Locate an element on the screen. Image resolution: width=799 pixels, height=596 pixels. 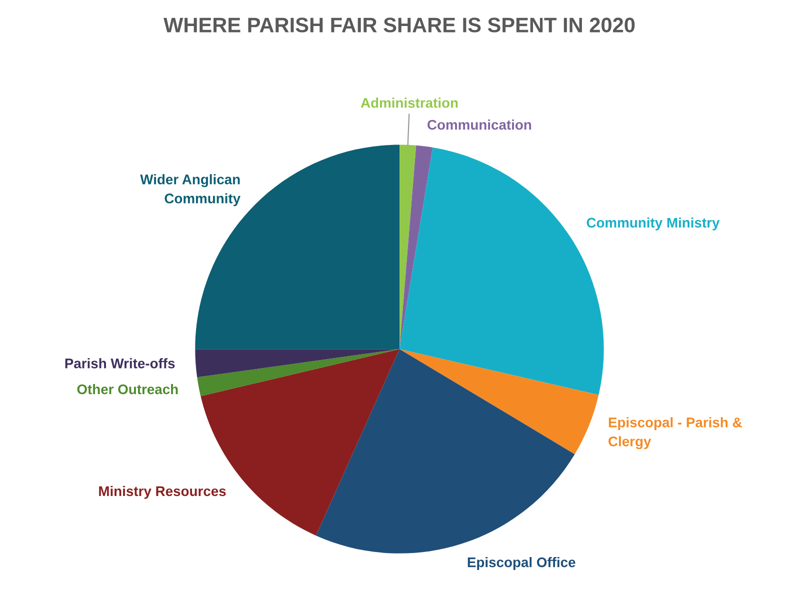
slice-label: Other Outreach is located at coordinates (127, 389).